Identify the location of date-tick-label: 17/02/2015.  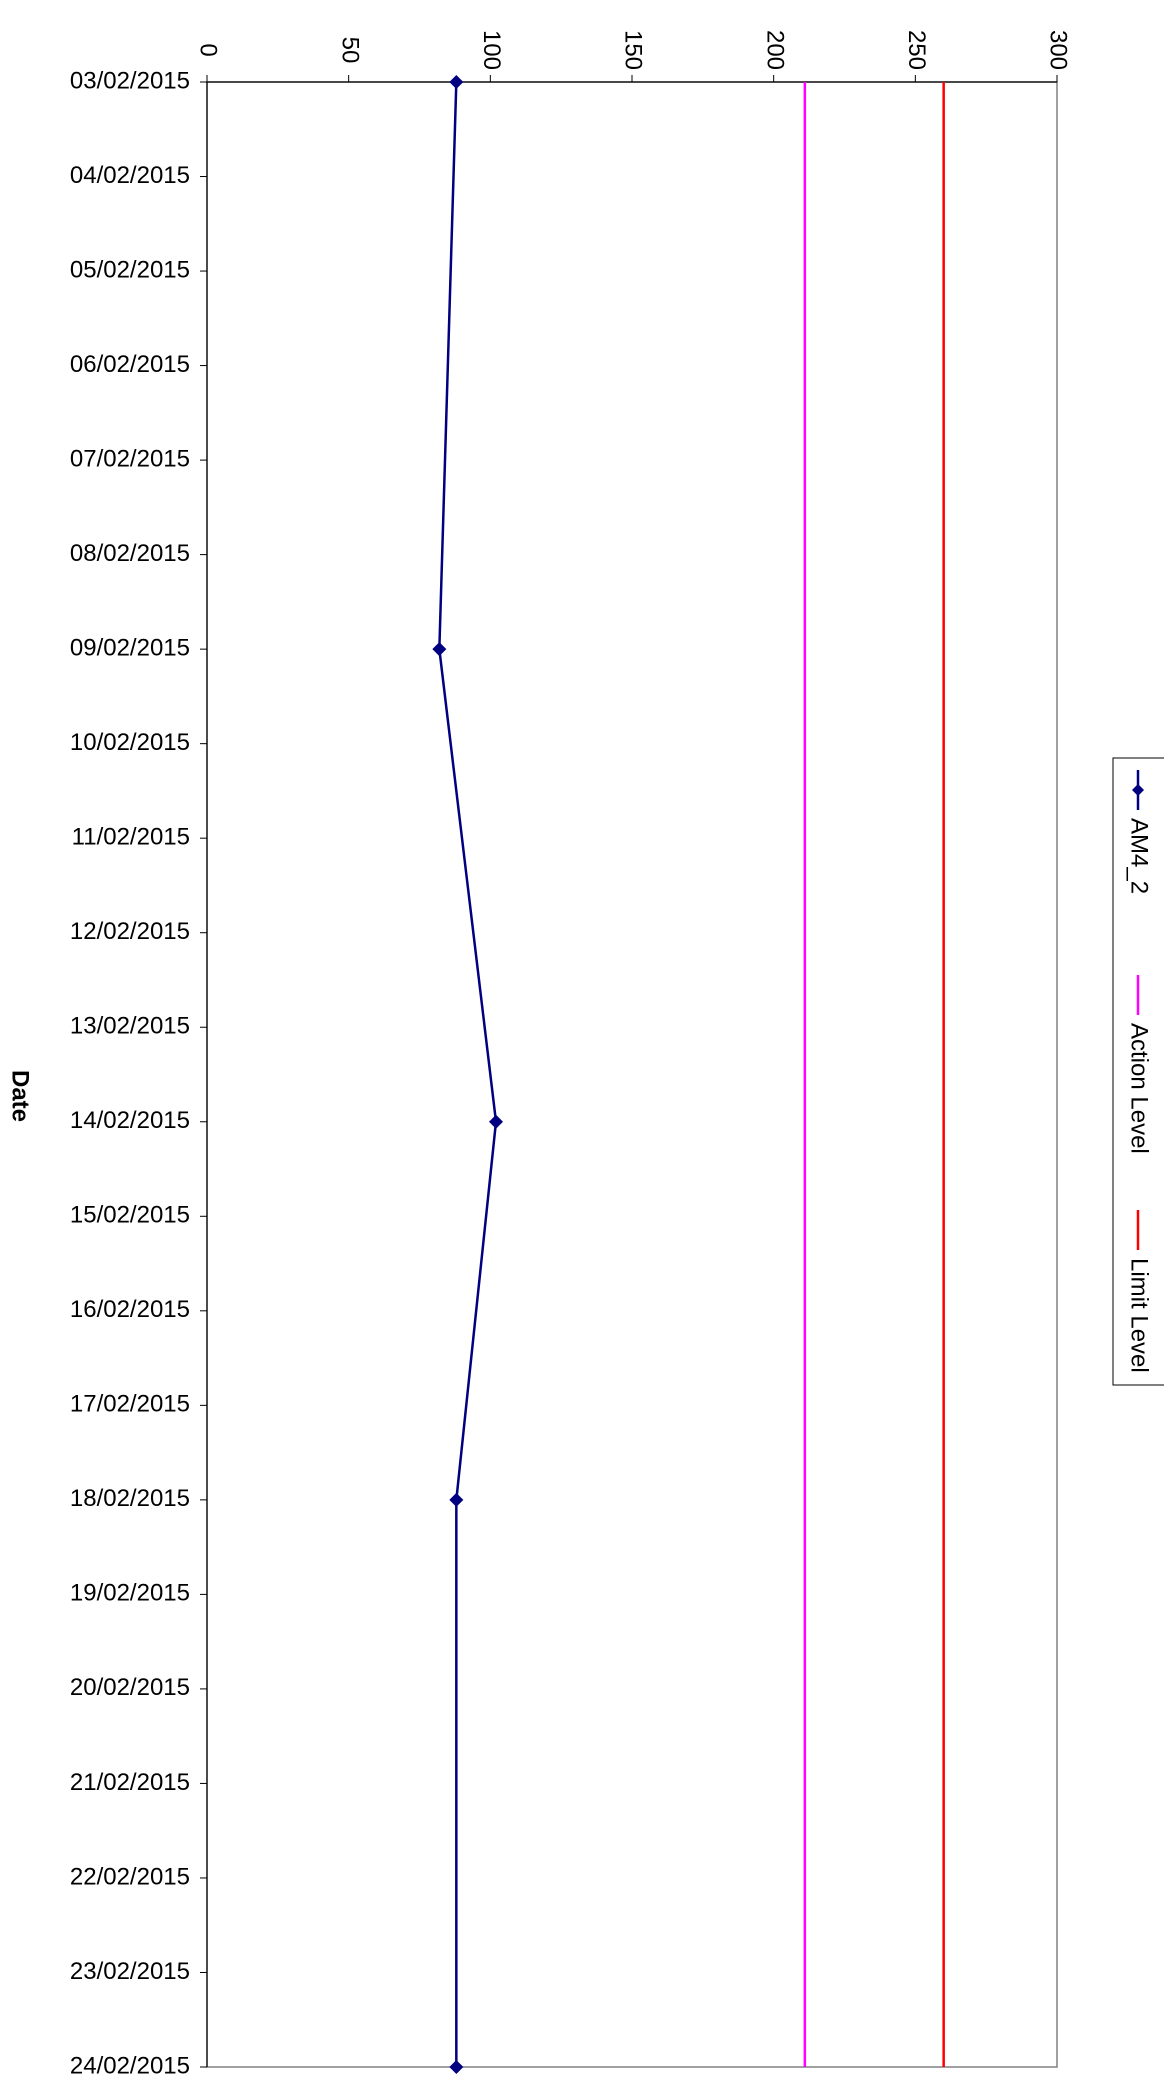
(130, 1404).